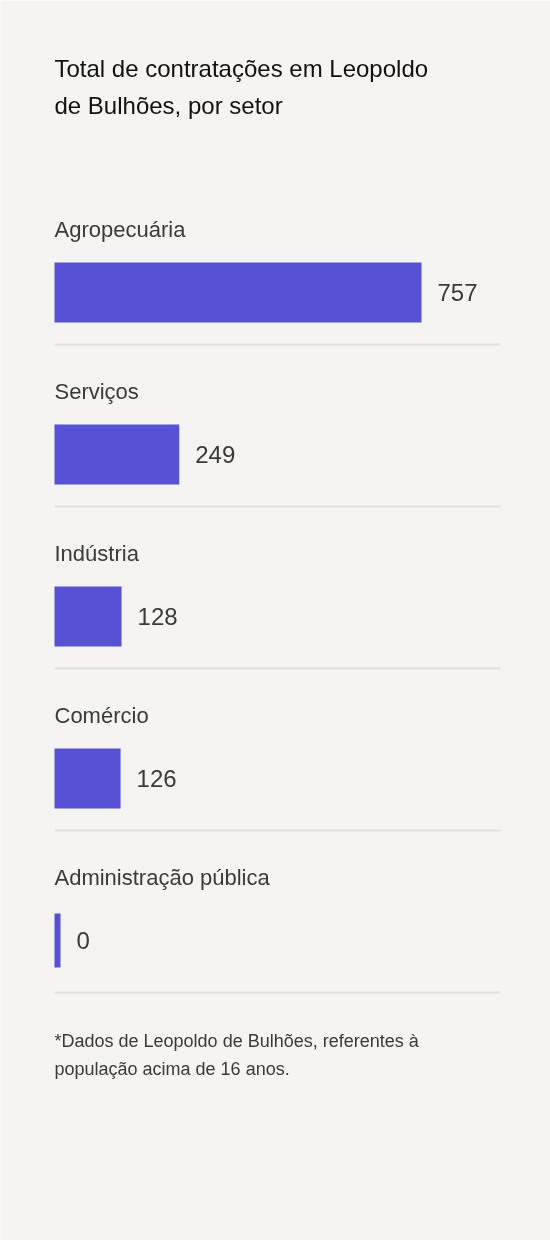 This screenshot has height=1240, width=550. I want to click on data-label: 128, so click(157, 616).